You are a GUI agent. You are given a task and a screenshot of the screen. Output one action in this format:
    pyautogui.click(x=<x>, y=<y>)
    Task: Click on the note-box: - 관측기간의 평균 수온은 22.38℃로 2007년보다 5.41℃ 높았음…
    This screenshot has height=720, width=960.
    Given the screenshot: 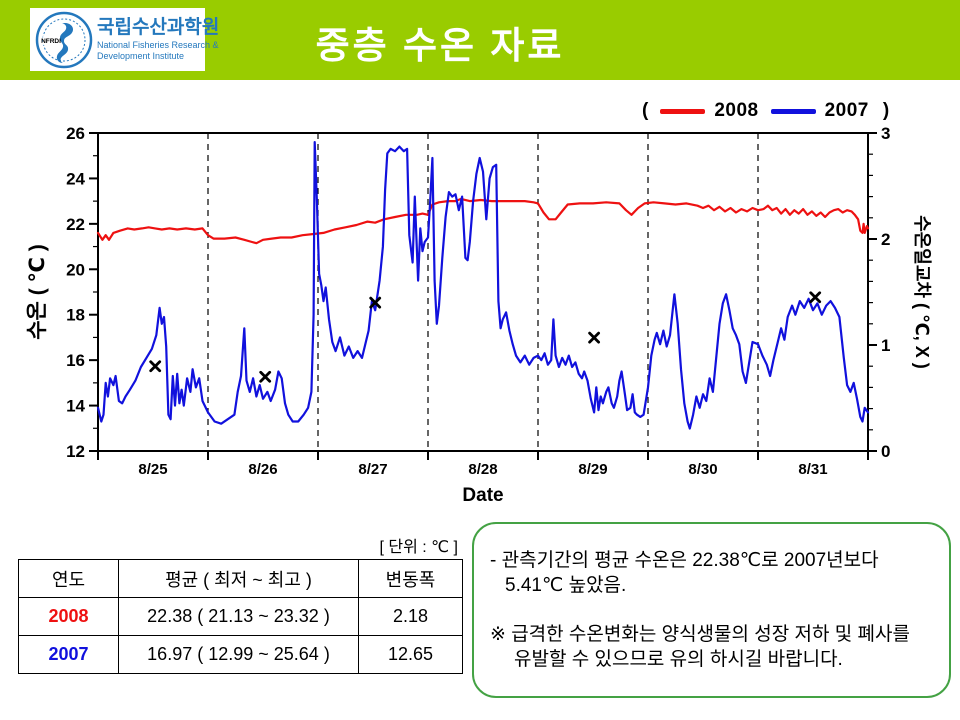 What is the action you would take?
    pyautogui.click(x=711, y=610)
    